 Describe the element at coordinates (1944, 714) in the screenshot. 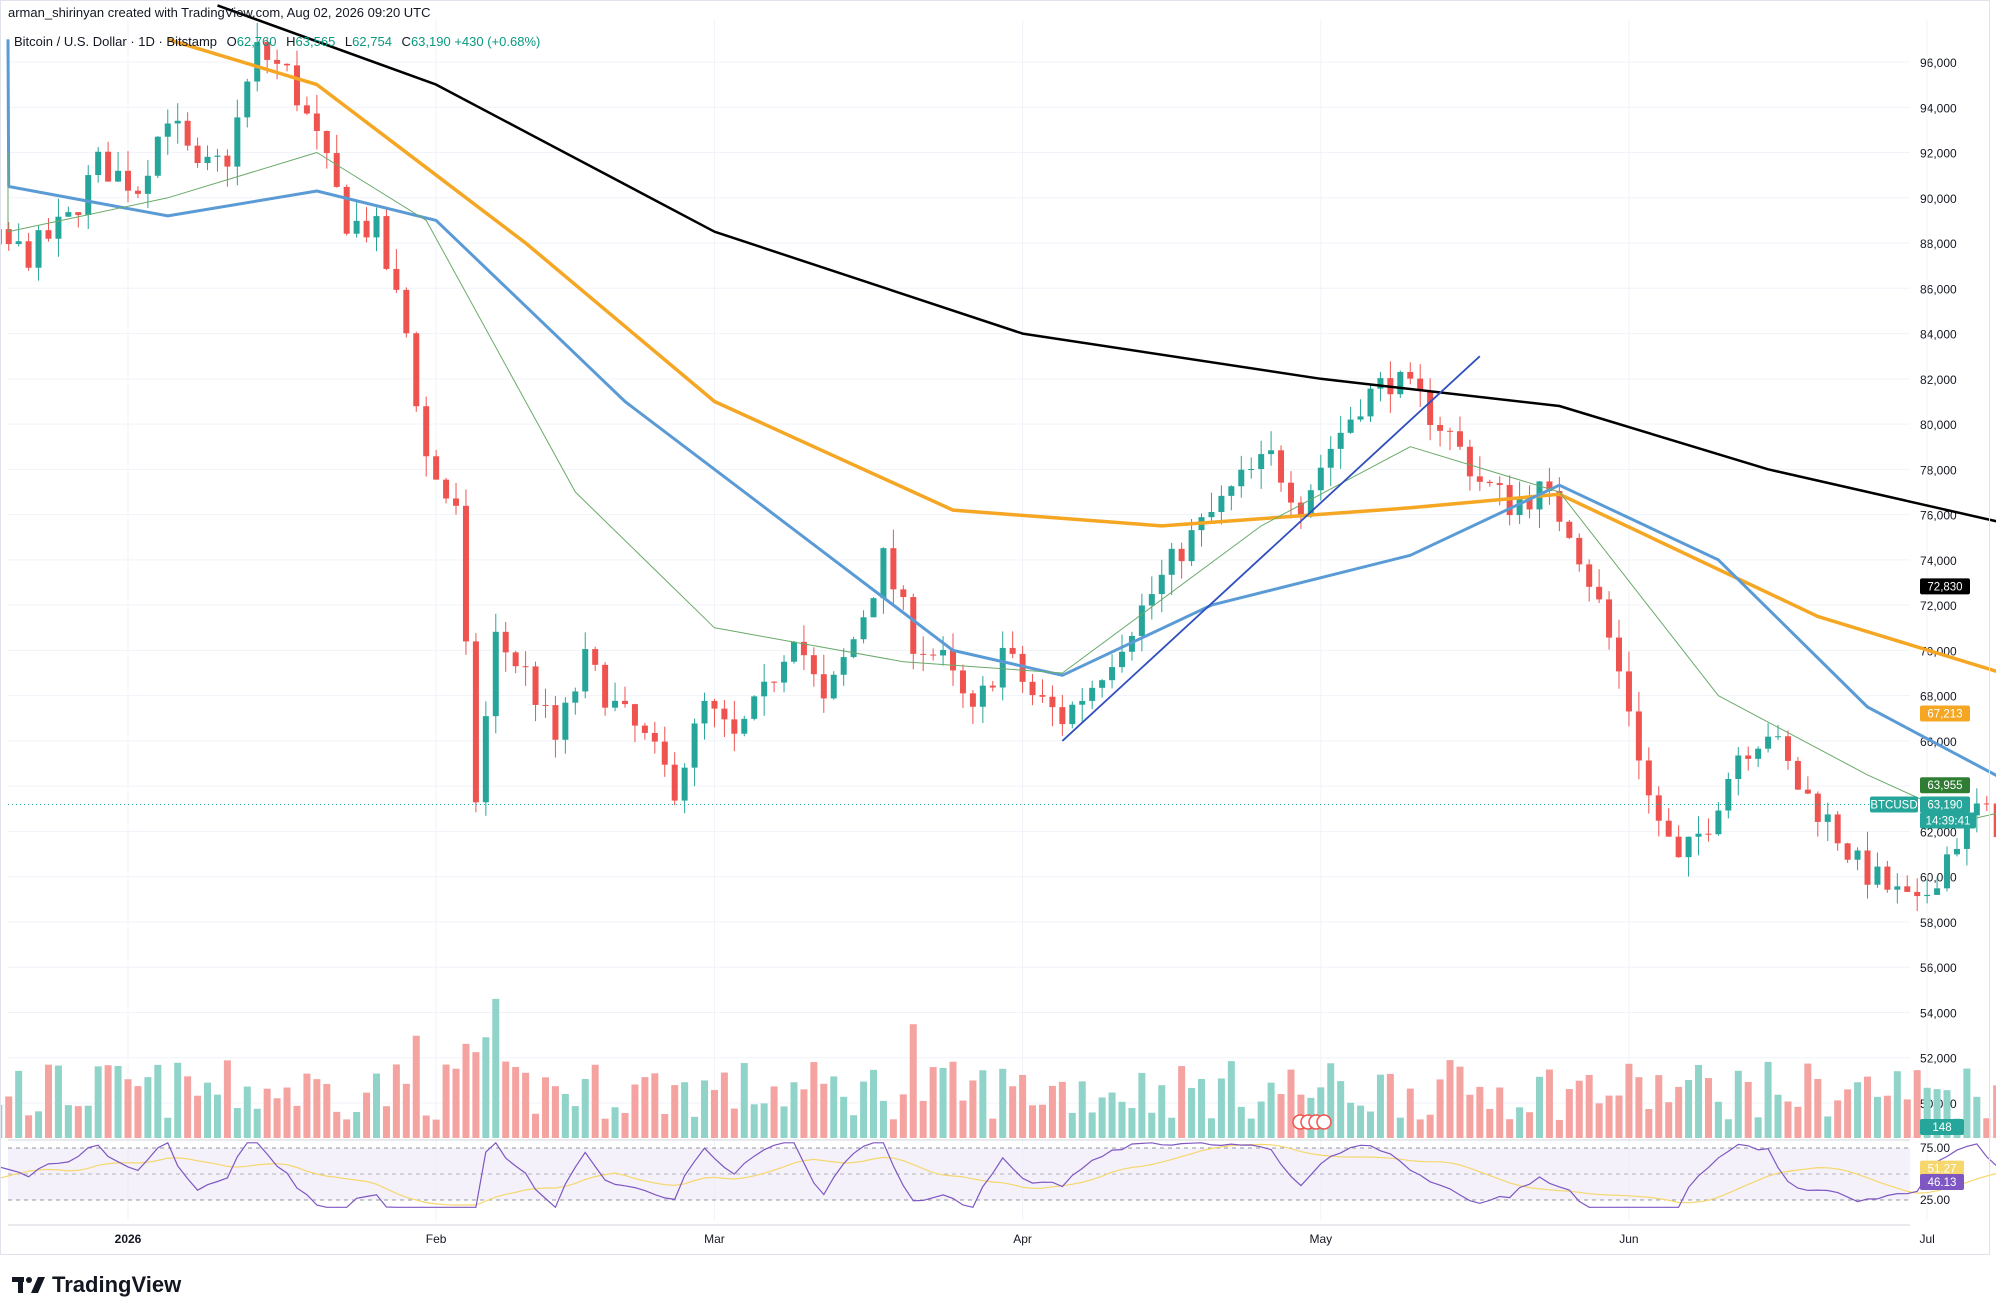

I see `ma100-value-label: 67,213` at that location.